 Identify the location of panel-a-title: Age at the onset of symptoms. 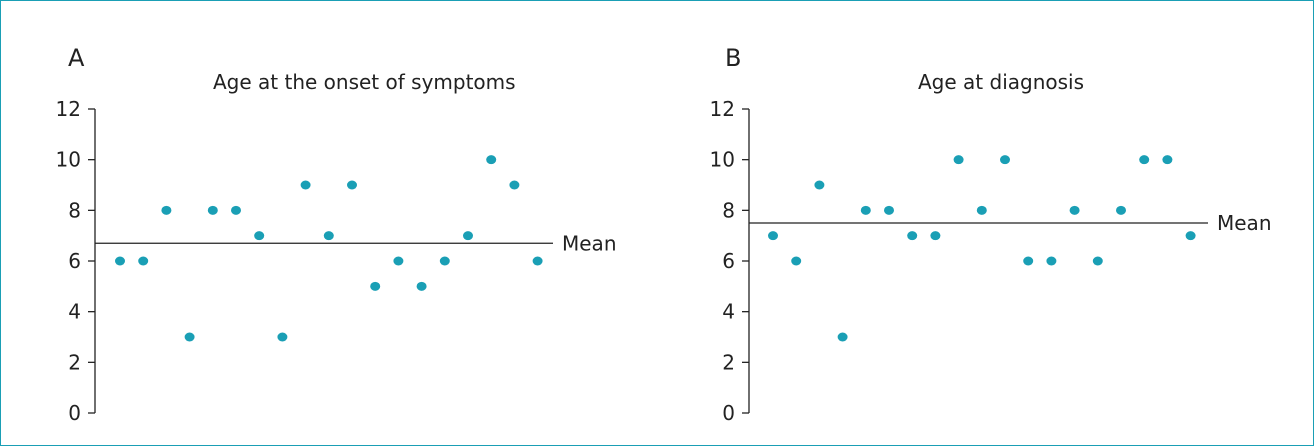
(364, 82).